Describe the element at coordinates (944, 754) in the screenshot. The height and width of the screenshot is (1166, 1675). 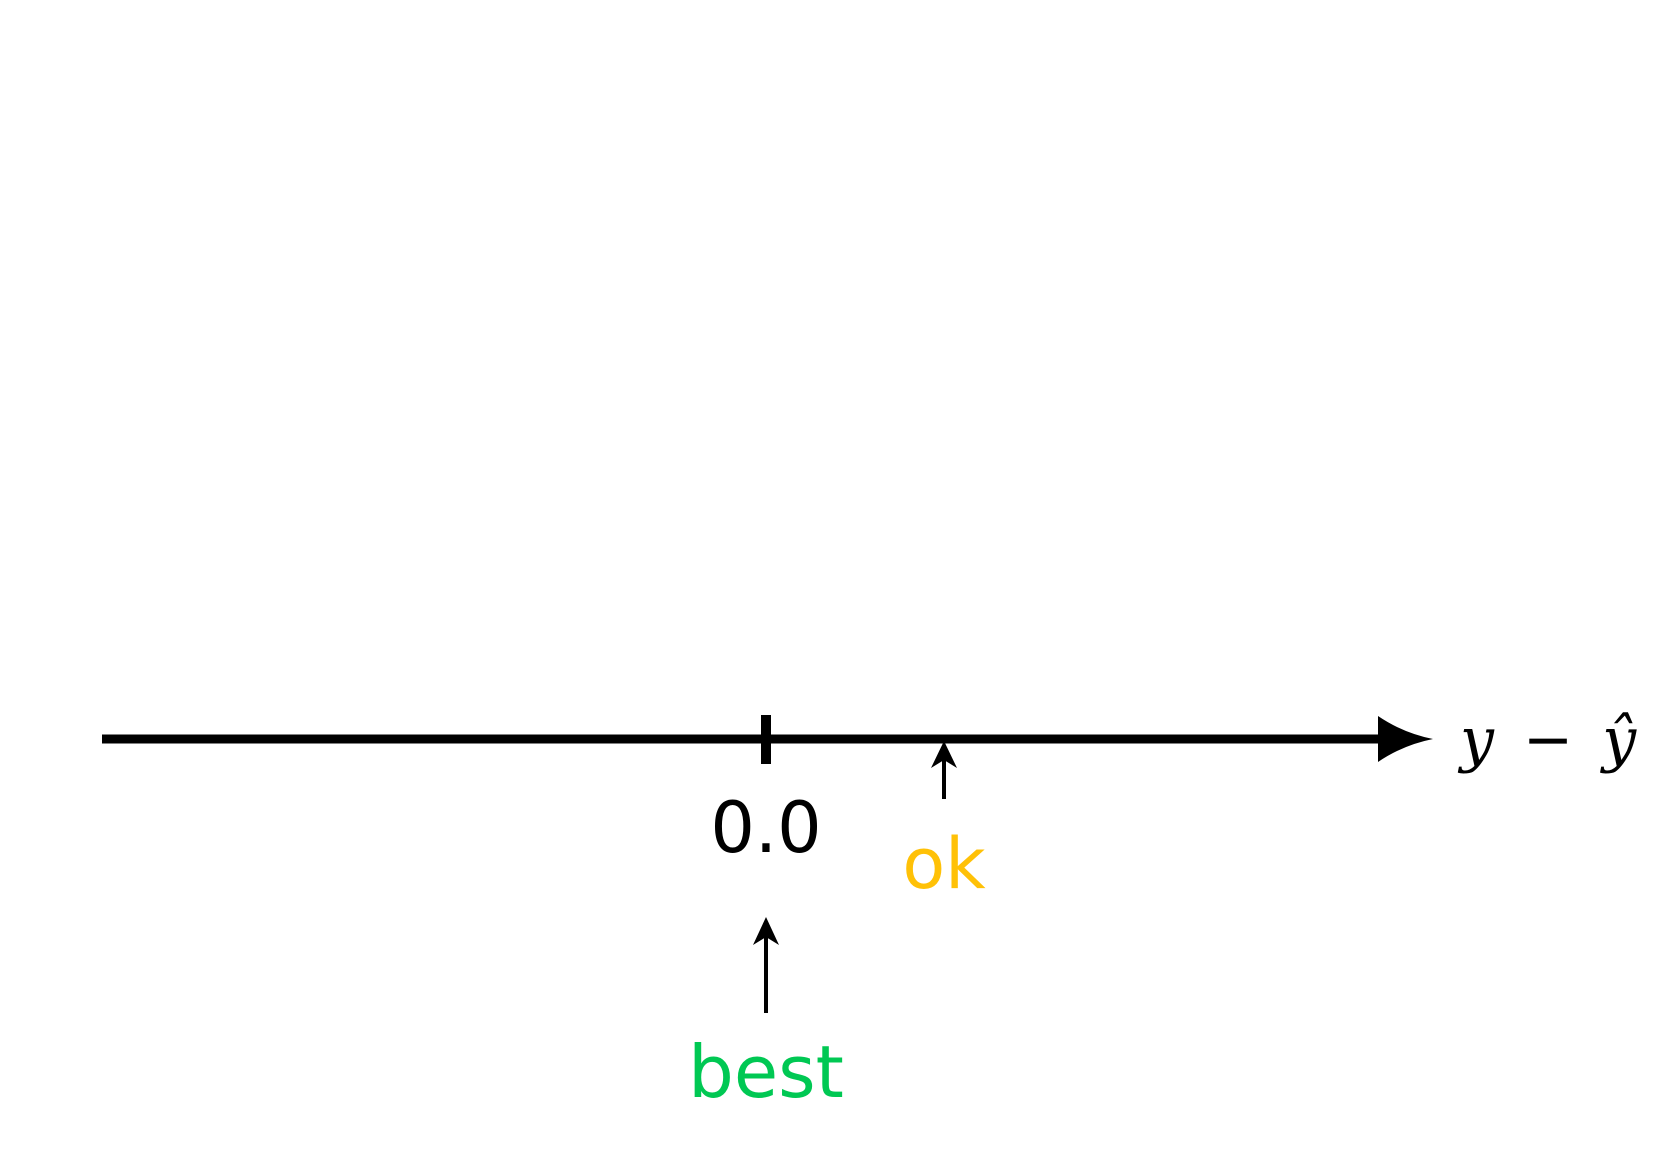
I see `ok-arrow-head` at that location.